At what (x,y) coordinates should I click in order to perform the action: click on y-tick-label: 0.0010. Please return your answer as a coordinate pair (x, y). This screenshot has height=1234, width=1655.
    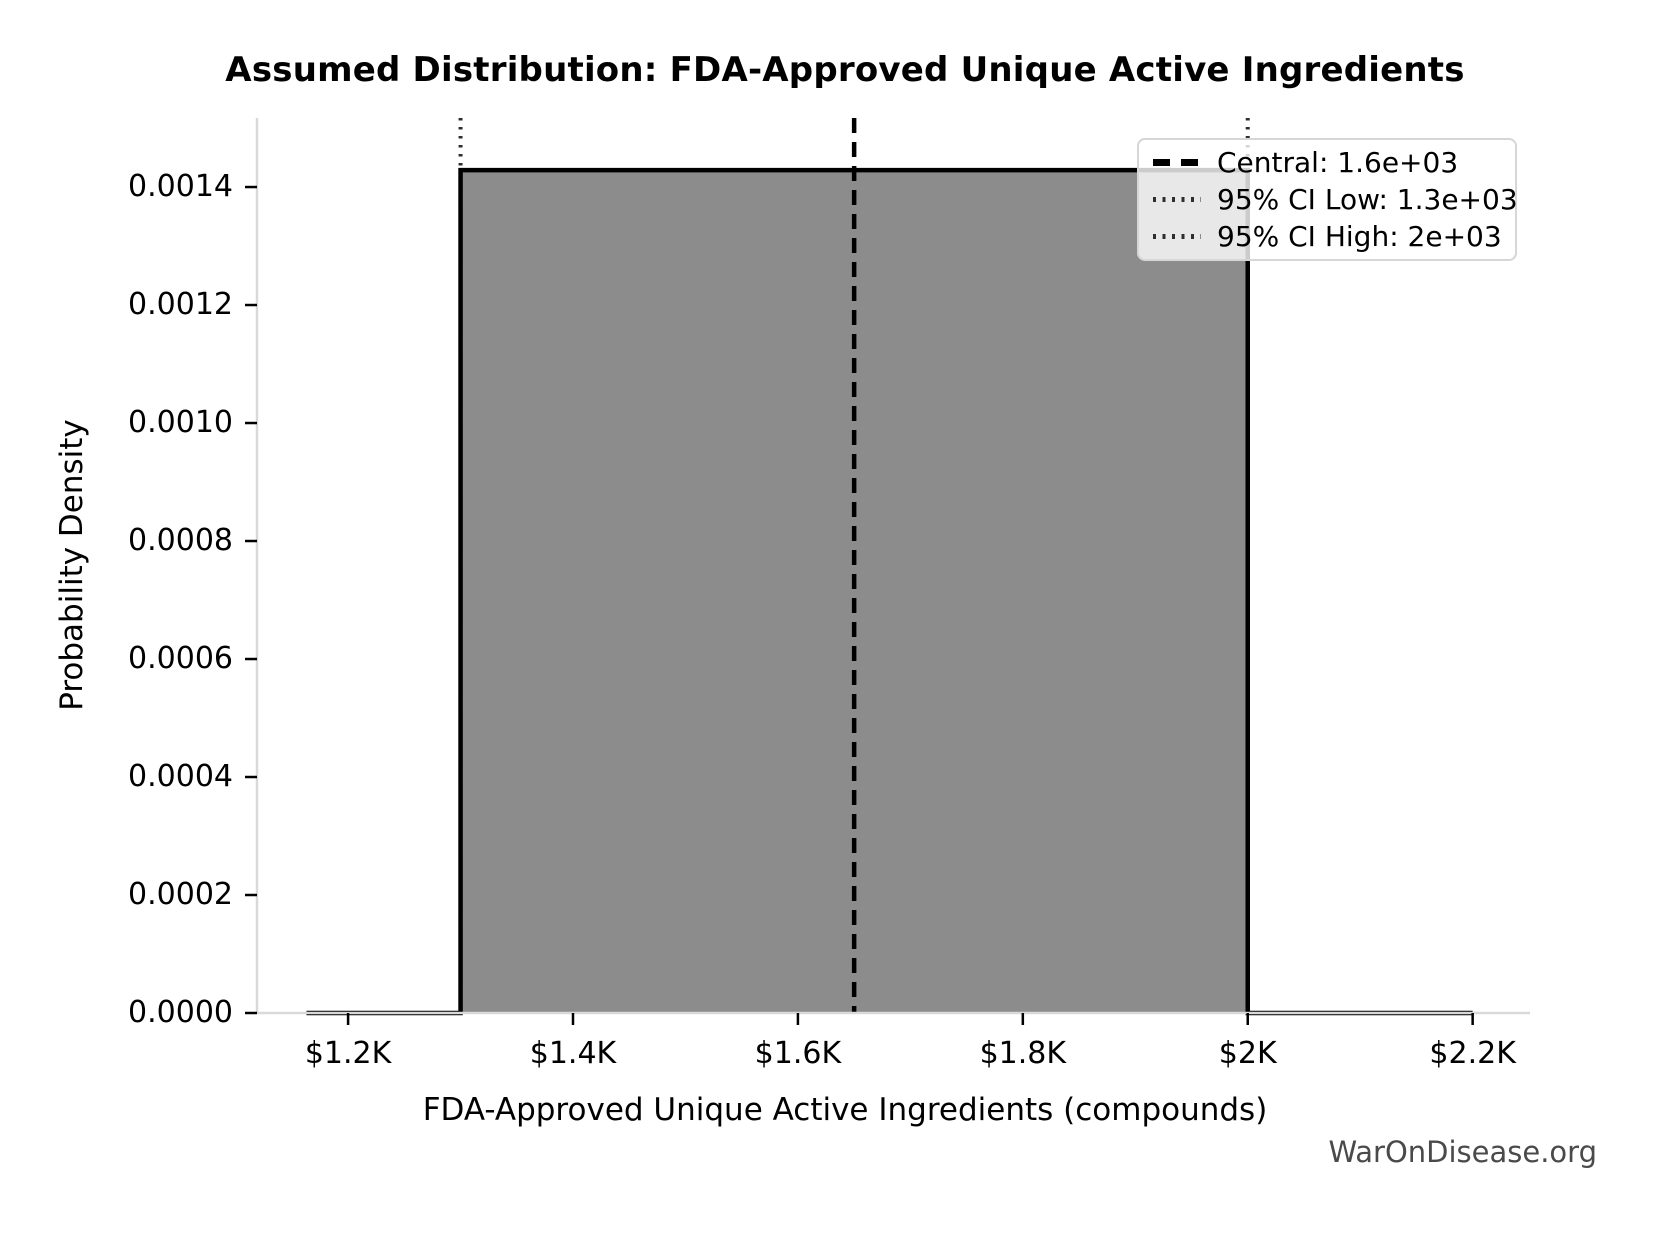
    Looking at the image, I should click on (180, 423).